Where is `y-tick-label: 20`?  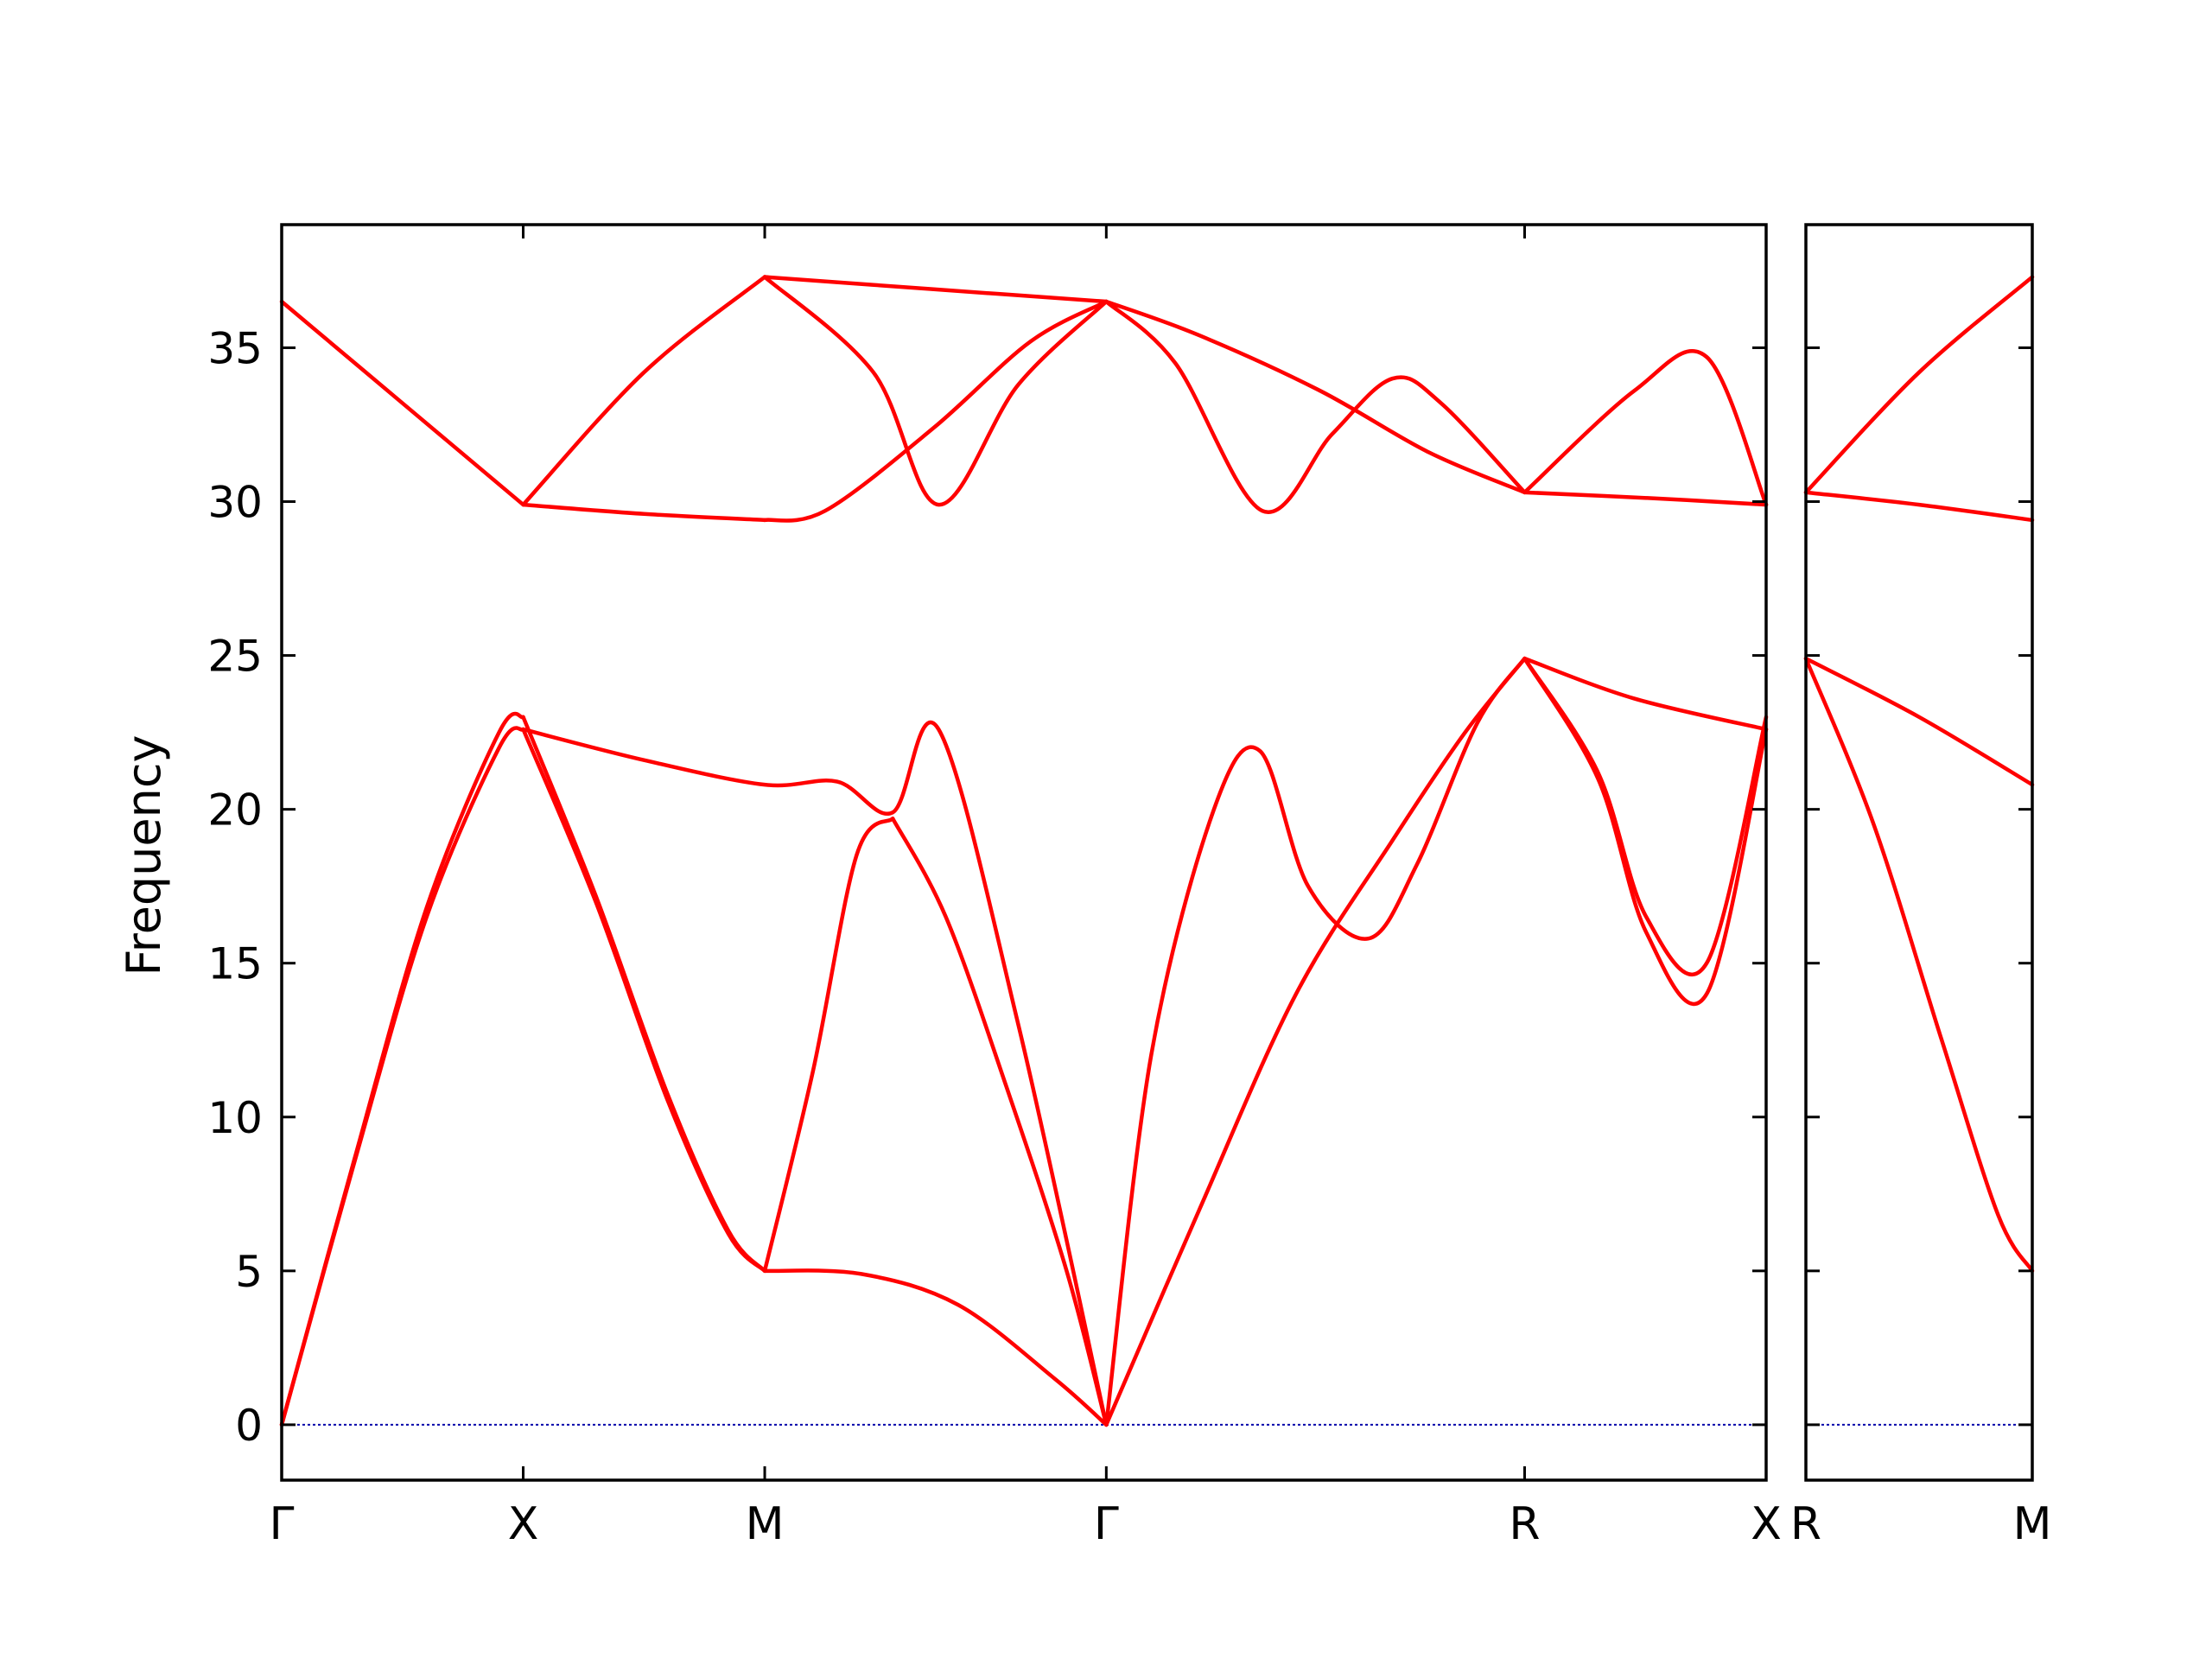
y-tick-label: 20 is located at coordinates (235, 810).